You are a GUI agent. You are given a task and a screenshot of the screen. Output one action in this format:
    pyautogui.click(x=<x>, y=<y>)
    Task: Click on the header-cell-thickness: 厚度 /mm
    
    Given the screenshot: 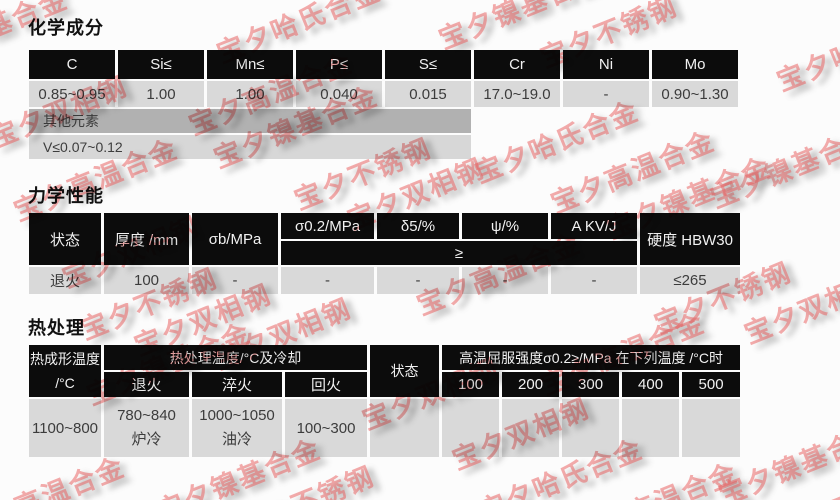 What is the action you would take?
    pyautogui.click(x=146, y=239)
    